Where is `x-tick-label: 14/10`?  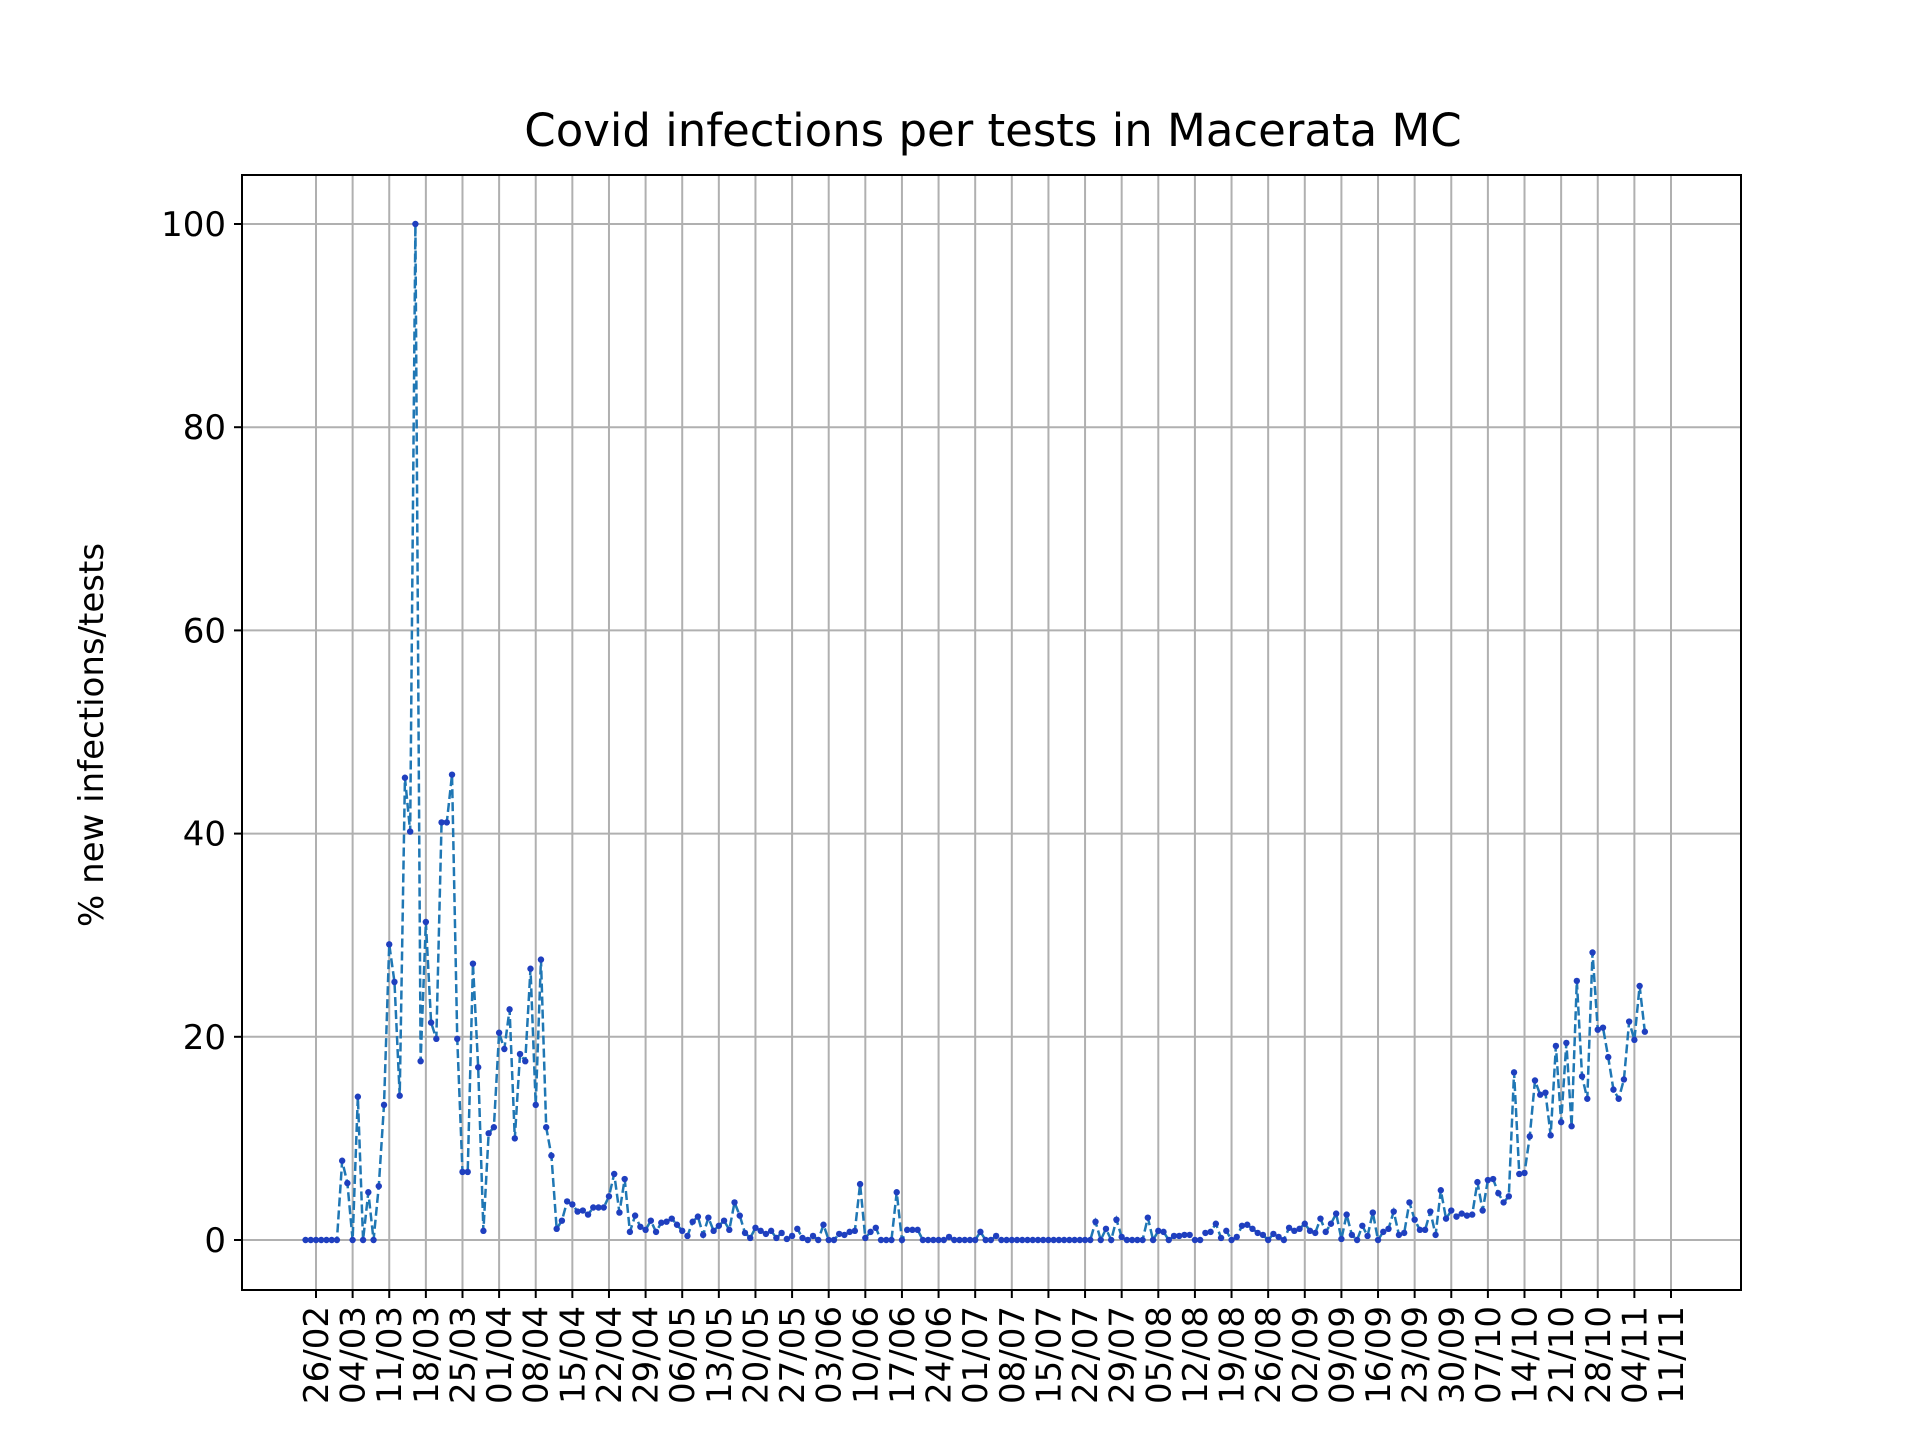 x-tick-label: 14/10 is located at coordinates (1526, 1355).